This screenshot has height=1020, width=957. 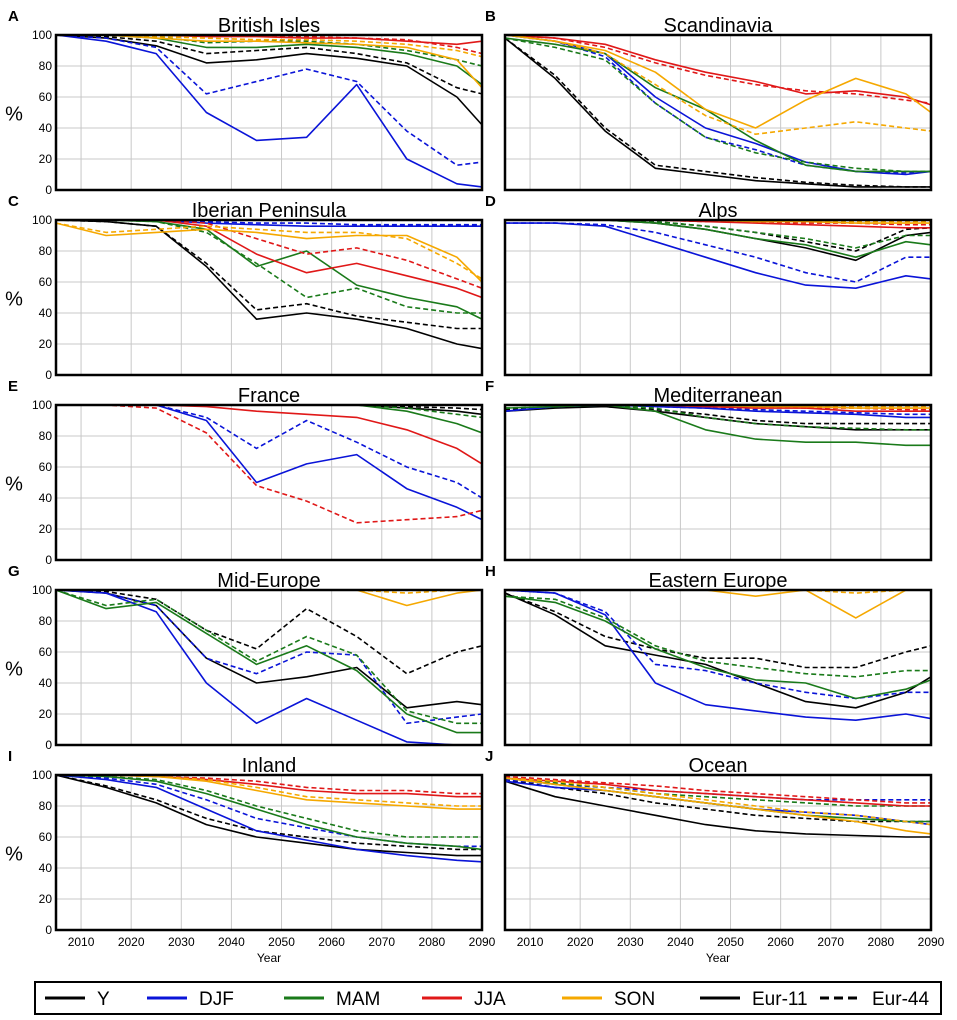 I want to click on x-tick-label: 2010, so click(x=81, y=942).